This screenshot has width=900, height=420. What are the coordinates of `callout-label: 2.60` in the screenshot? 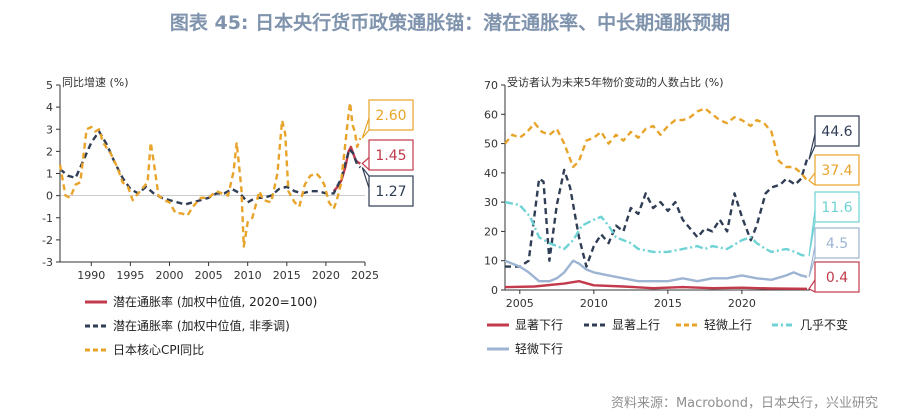 It's located at (390, 116).